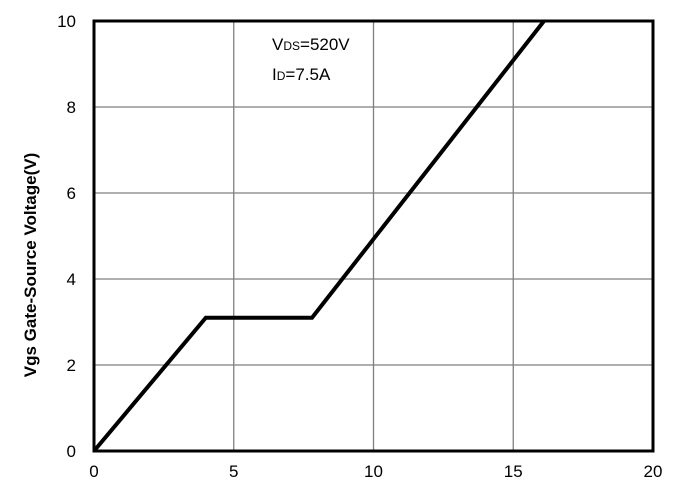 The width and height of the screenshot is (677, 488). What do you see at coordinates (274, 74) in the screenshot?
I see `annotation-id-main: I` at bounding box center [274, 74].